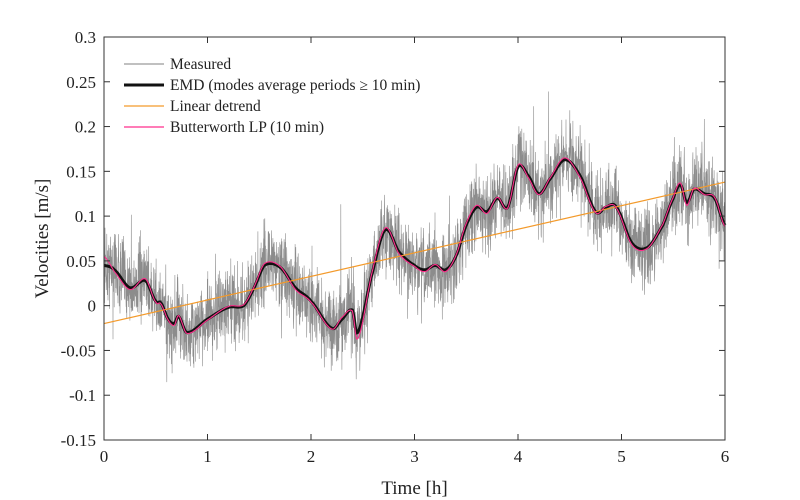 This screenshot has height=500, width=800. Describe the element at coordinates (85, 127) in the screenshot. I see `y-tick-label: 0.2` at that location.